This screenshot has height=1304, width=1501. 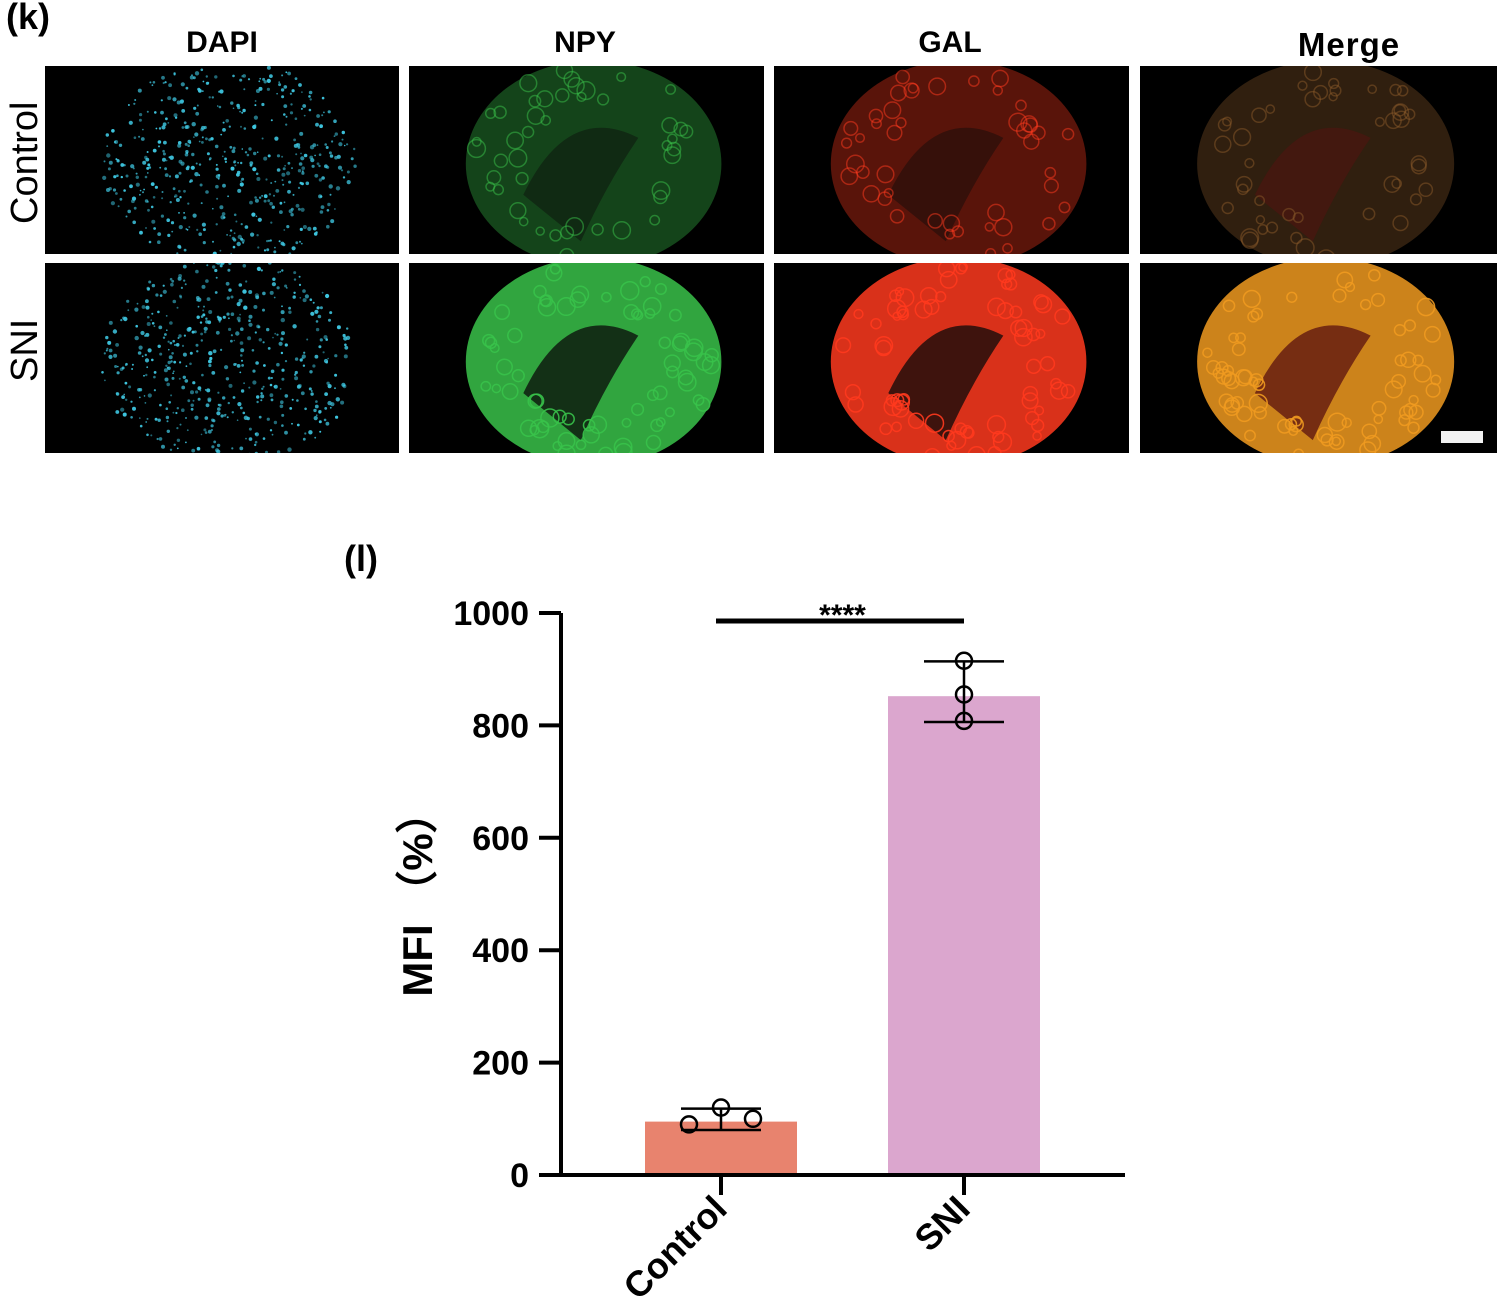 I want to click on micrograph-sni-gal-image, so click(x=958, y=358).